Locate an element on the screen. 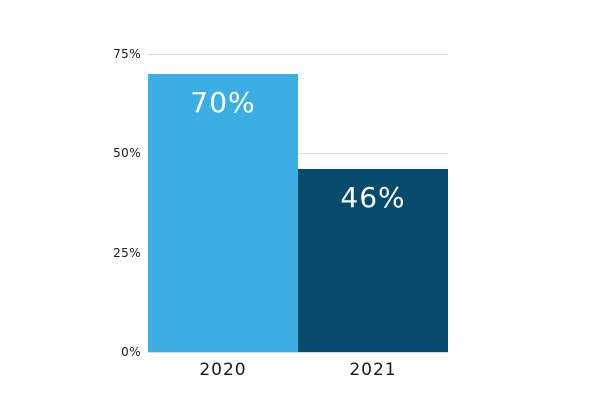  y-tick-label-25: 25% is located at coordinates (127, 252).